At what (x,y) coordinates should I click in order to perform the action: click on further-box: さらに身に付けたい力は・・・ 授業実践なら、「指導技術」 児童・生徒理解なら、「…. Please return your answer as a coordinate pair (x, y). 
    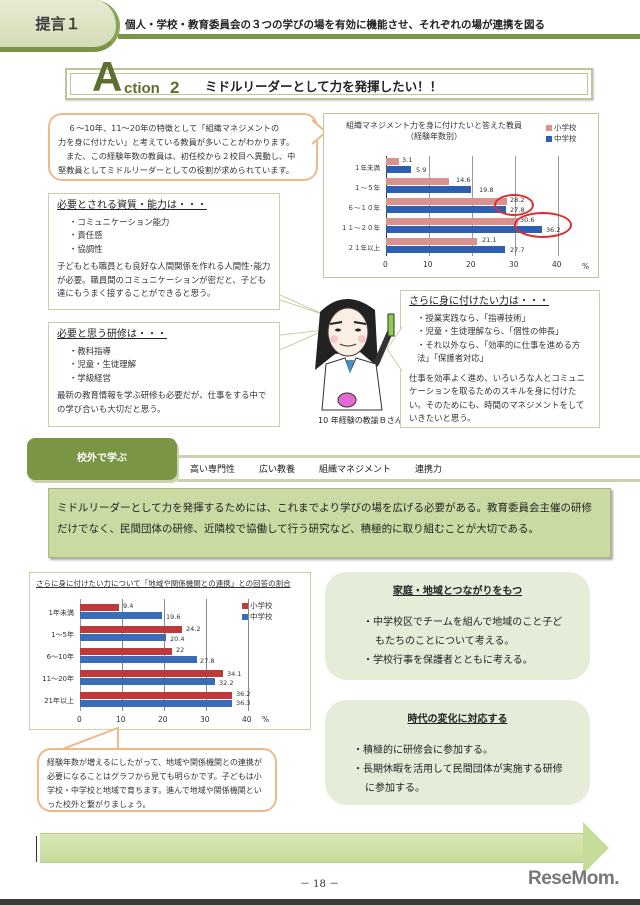
    Looking at the image, I should click on (500, 359).